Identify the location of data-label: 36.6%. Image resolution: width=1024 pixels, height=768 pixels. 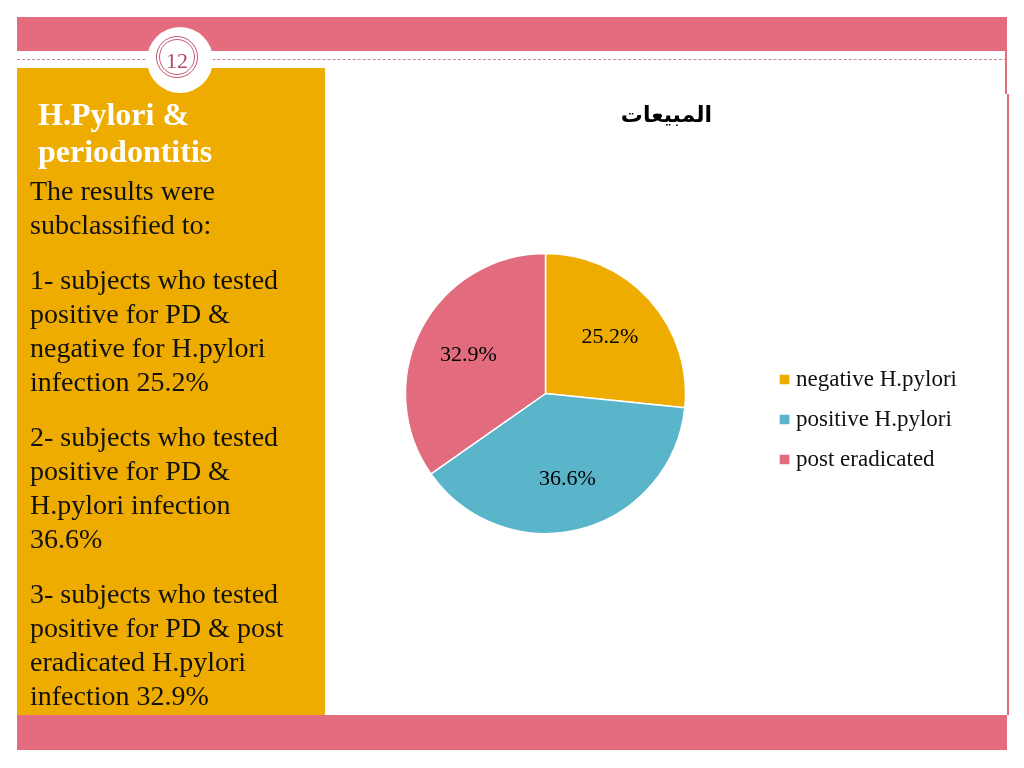
(567, 477).